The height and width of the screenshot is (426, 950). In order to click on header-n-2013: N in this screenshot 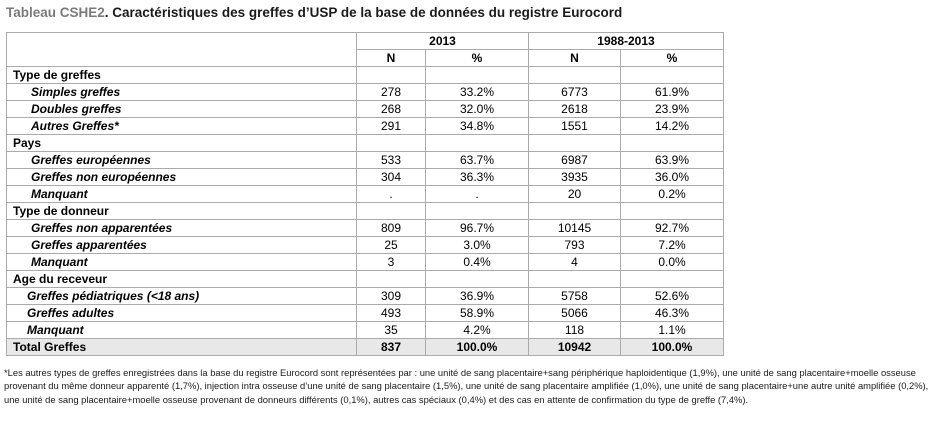, I will do `click(391, 58)`.